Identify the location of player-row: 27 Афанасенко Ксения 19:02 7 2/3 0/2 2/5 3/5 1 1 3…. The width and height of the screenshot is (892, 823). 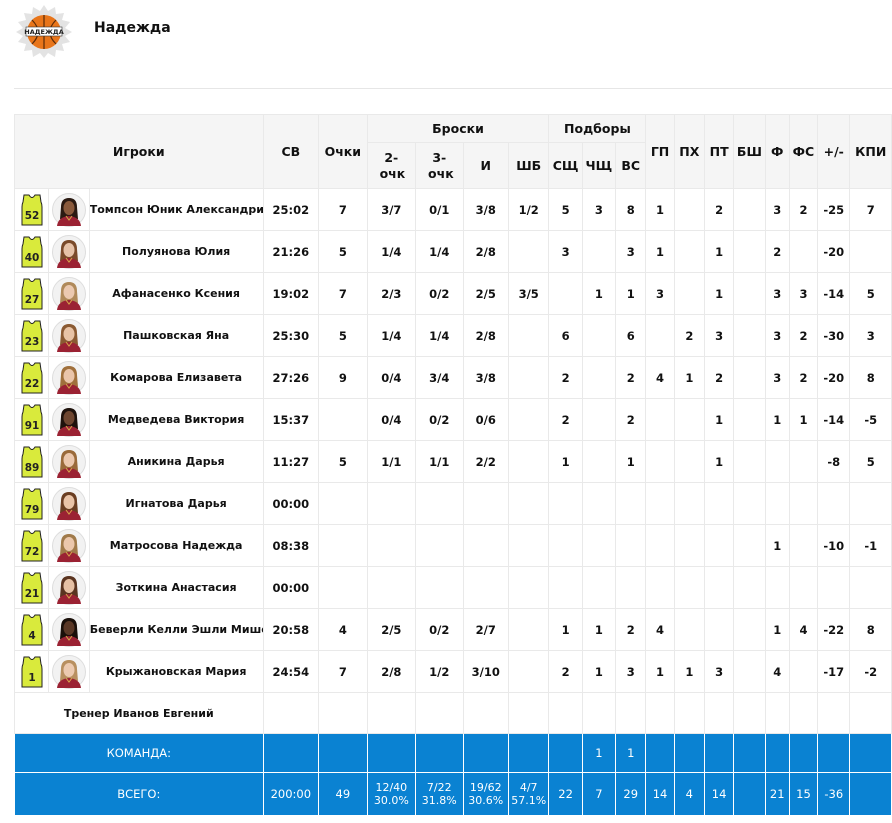
(452, 293).